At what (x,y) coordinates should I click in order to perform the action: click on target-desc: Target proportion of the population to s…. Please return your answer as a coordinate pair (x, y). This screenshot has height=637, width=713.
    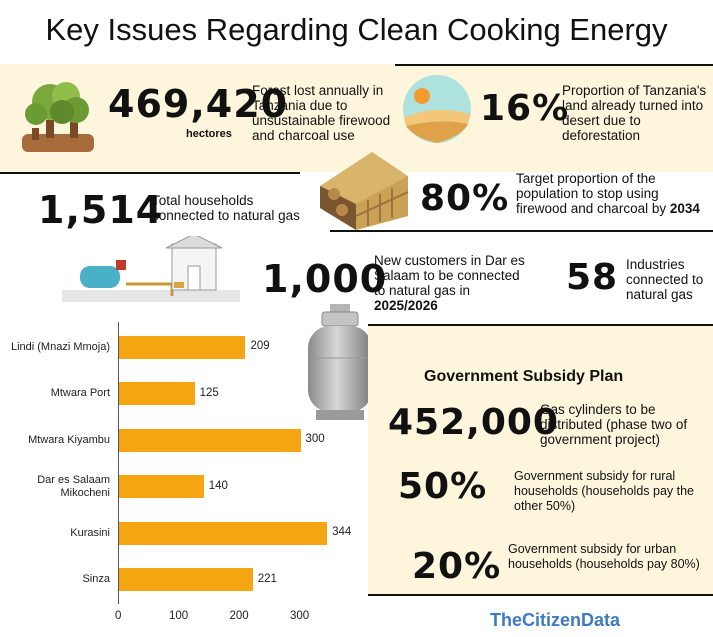
    Looking at the image, I should click on (608, 193).